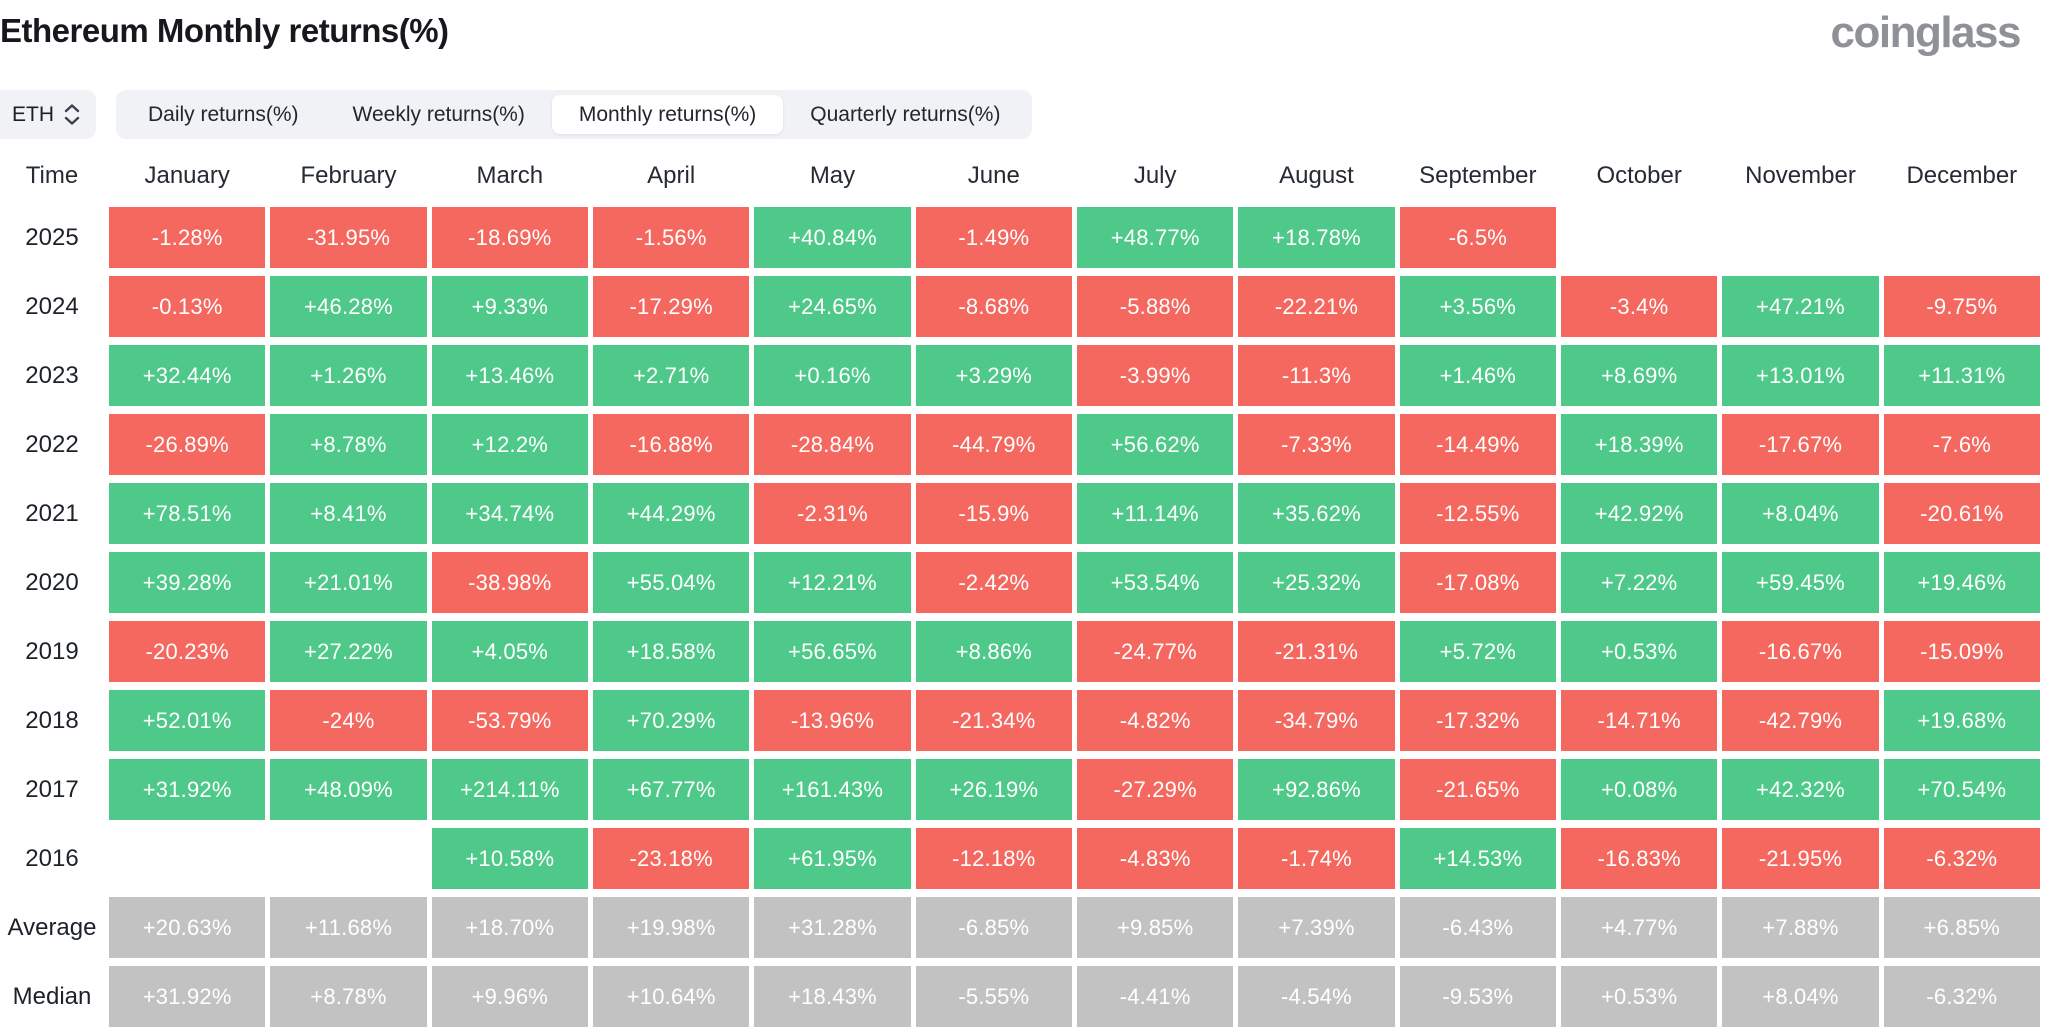 The height and width of the screenshot is (1034, 2048). Describe the element at coordinates (1800, 789) in the screenshot. I see `heatmap-cell: +42.32%` at that location.